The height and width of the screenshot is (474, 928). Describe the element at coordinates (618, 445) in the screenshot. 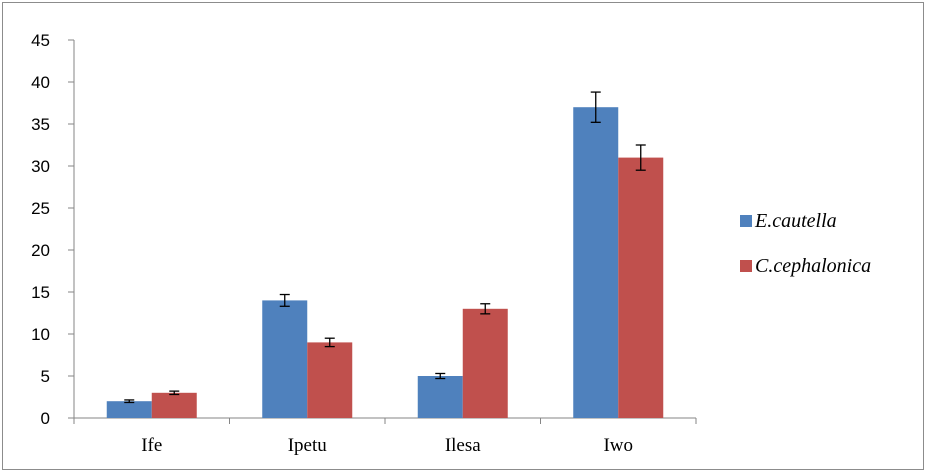

I see `x-tick-label: Iwo` at that location.